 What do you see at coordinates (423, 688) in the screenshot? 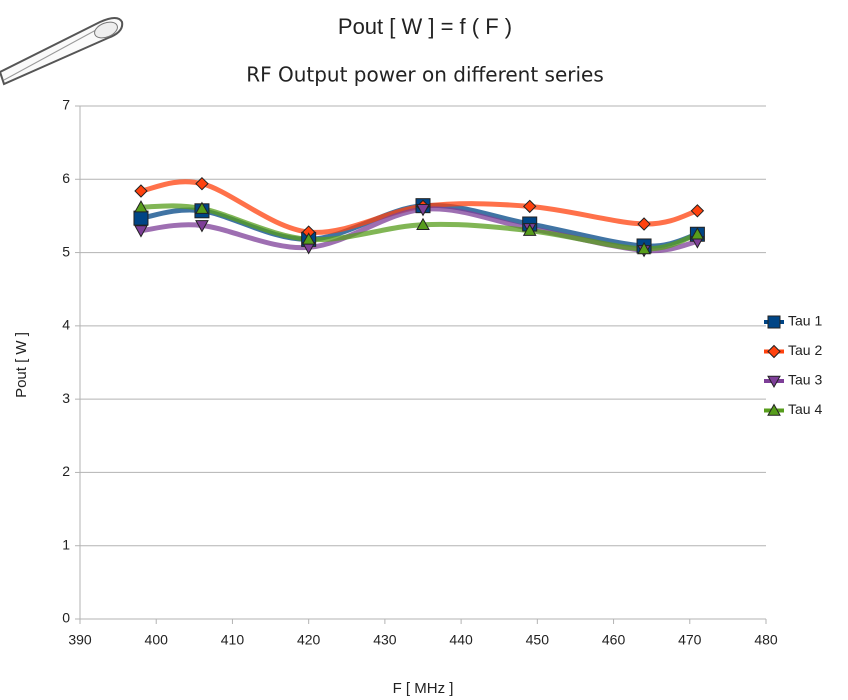
I see `x-axis-label: F [ MHz ]` at bounding box center [423, 688].